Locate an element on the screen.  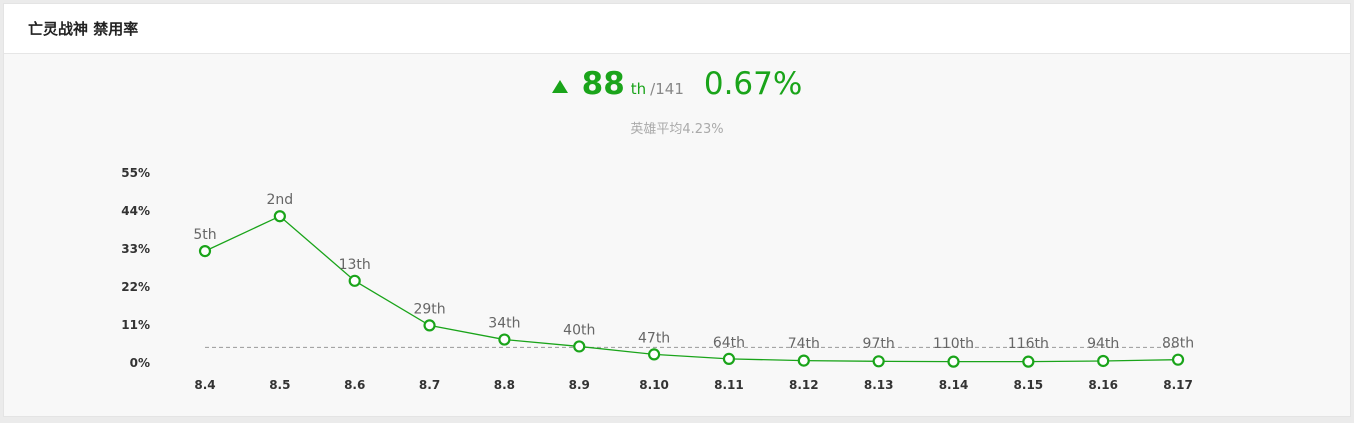
rank-label: 40th is located at coordinates (579, 330).